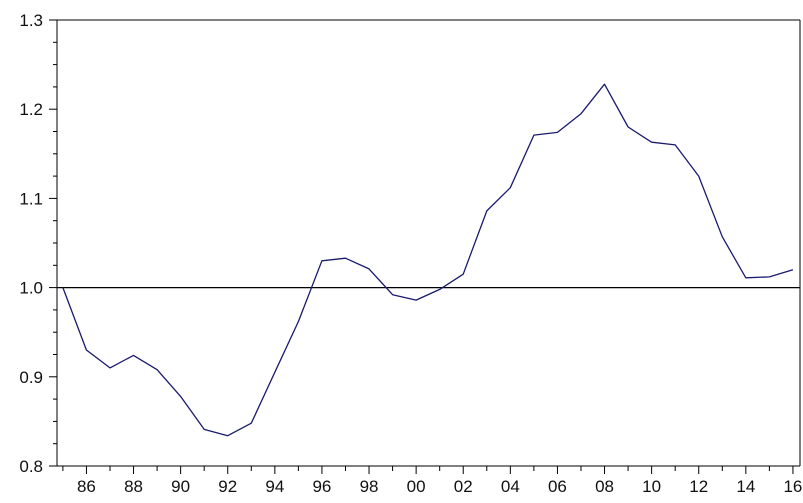 This screenshot has height=503, width=803. I want to click on x-tick-label: 88, so click(133, 486).